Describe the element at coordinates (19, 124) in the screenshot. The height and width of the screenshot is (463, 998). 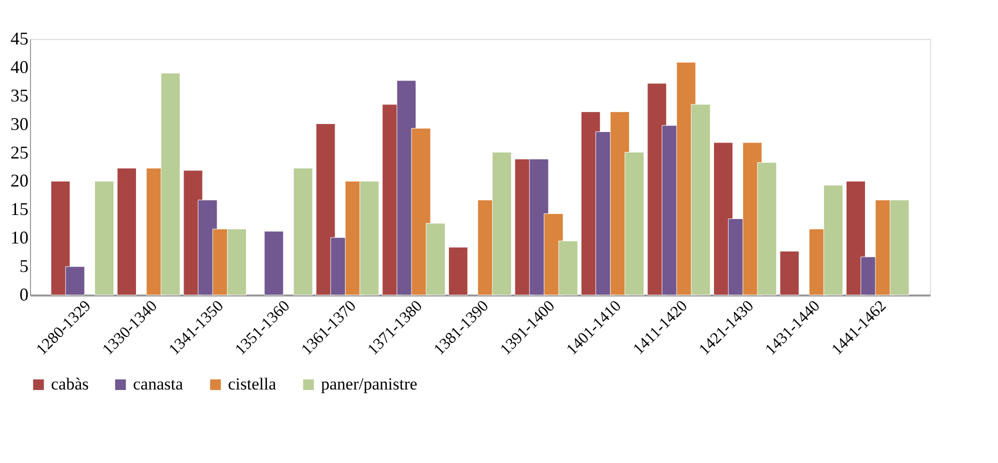
I see `y-tick-label: 30` at that location.